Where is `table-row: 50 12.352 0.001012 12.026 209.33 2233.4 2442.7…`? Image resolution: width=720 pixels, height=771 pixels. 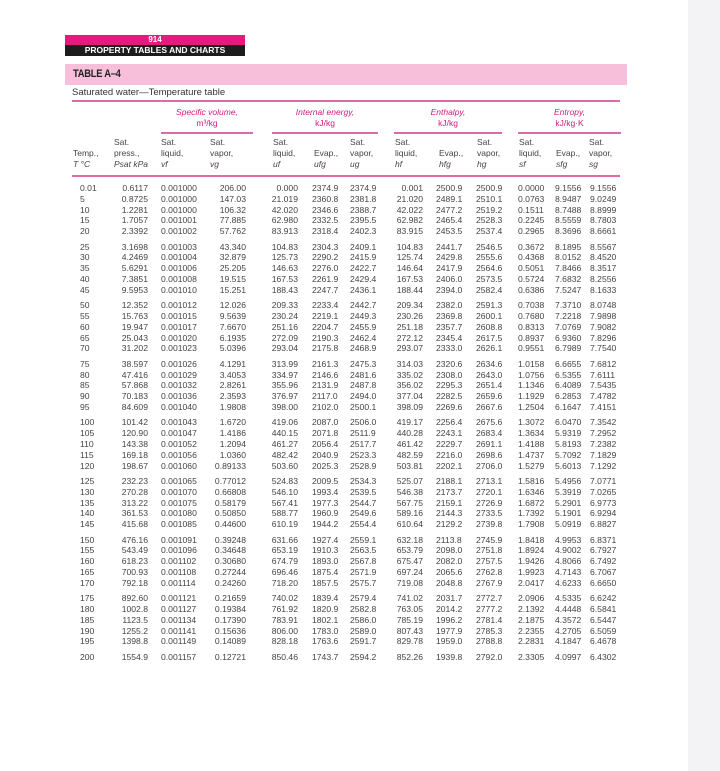 table-row: 50 12.352 0.001012 12.026 209.33 2233.4 2442.7… is located at coordinates (360, 305).